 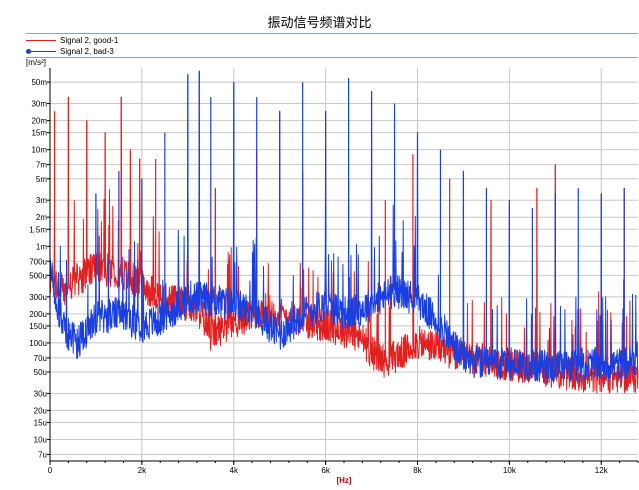 What do you see at coordinates (38, 343) in the screenshot?
I see `y-tick-label: 100u` at bounding box center [38, 343].